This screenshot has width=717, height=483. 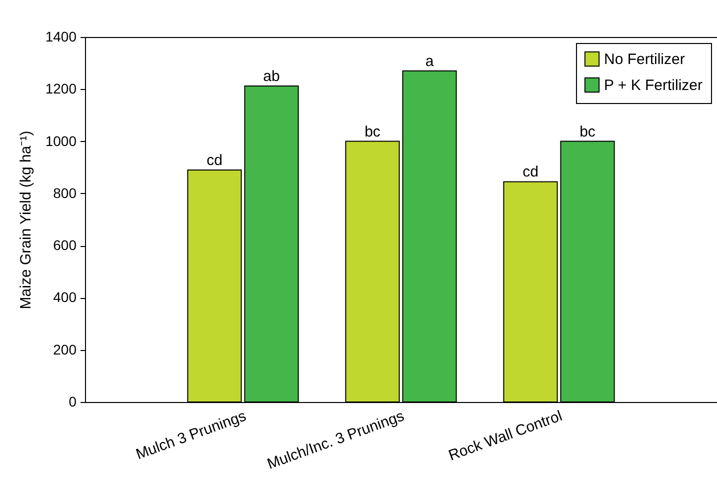 What do you see at coordinates (429, 61) in the screenshot?
I see `data-label: a` at bounding box center [429, 61].